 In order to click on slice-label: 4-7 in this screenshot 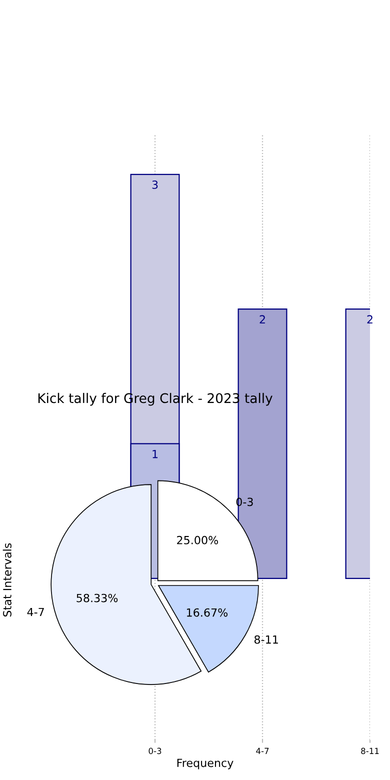, I will do `click(35, 612)`.